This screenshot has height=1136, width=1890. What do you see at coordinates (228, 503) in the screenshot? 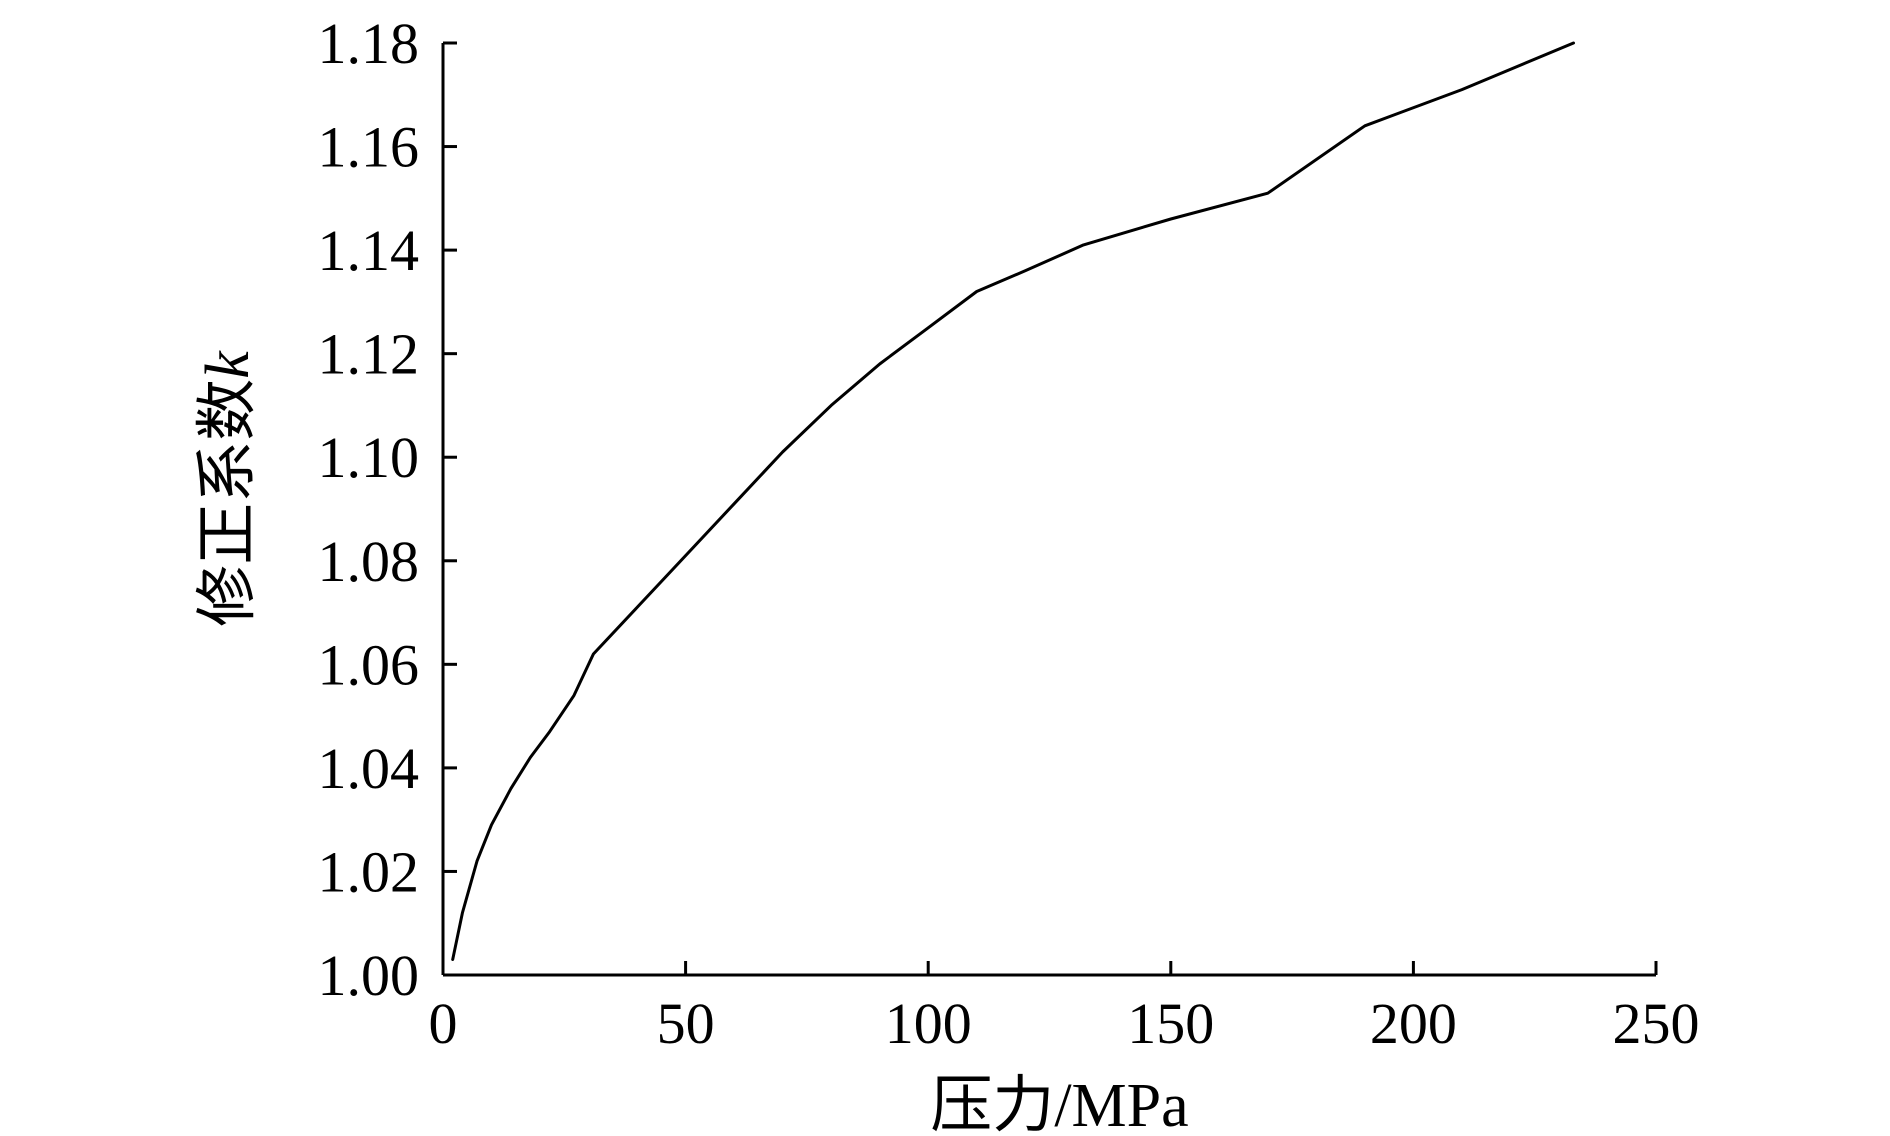
I see `y-axis-title-text: 修正系数` at bounding box center [228, 503].